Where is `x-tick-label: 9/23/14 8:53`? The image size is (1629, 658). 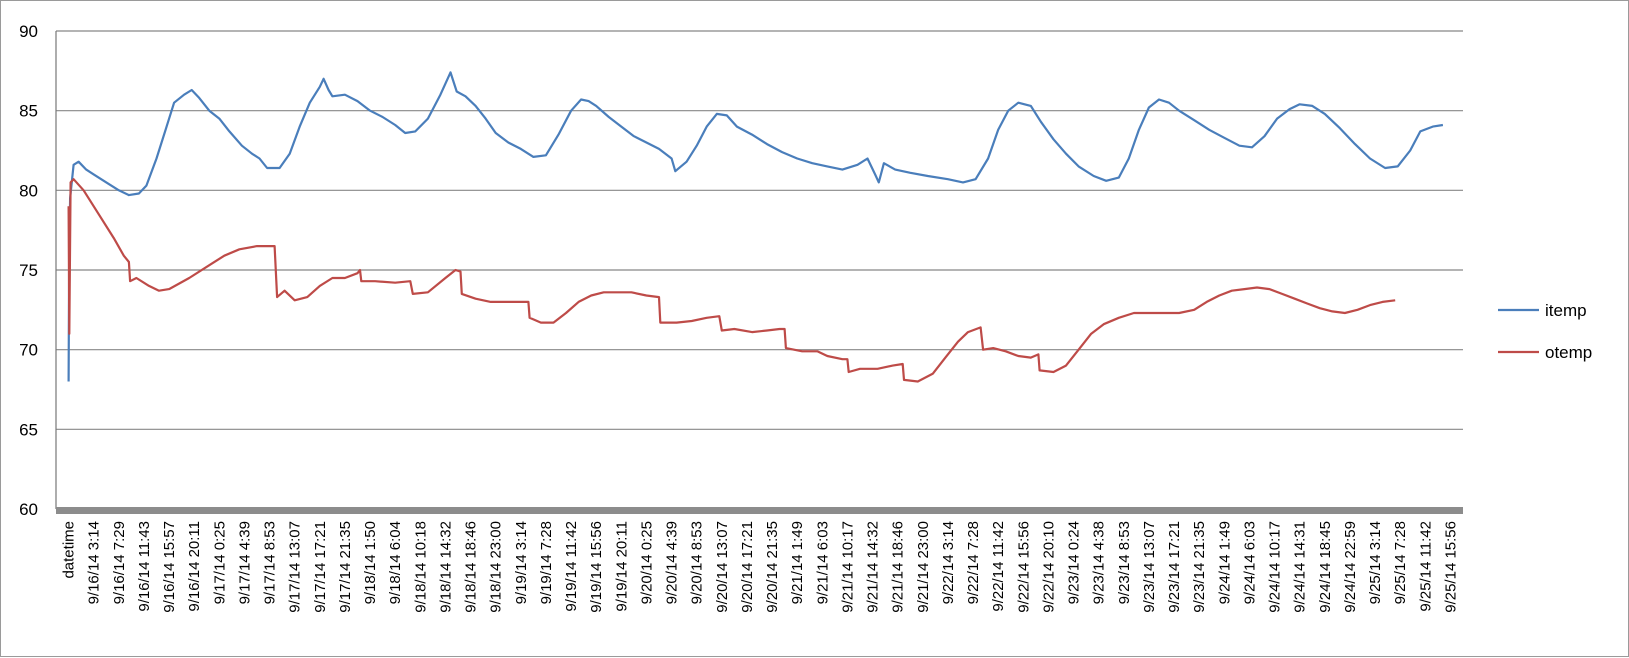 x-tick-label: 9/23/14 8:53 is located at coordinates (1124, 562).